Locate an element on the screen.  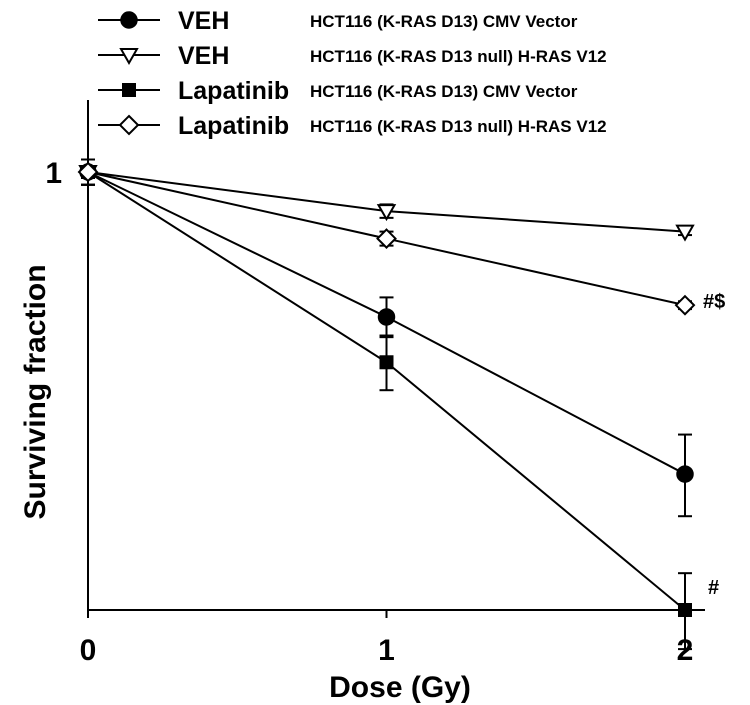
legend-entry: Lapatinib HCT116 (K-RAS D13) CMV Vector is located at coordinates (338, 91).